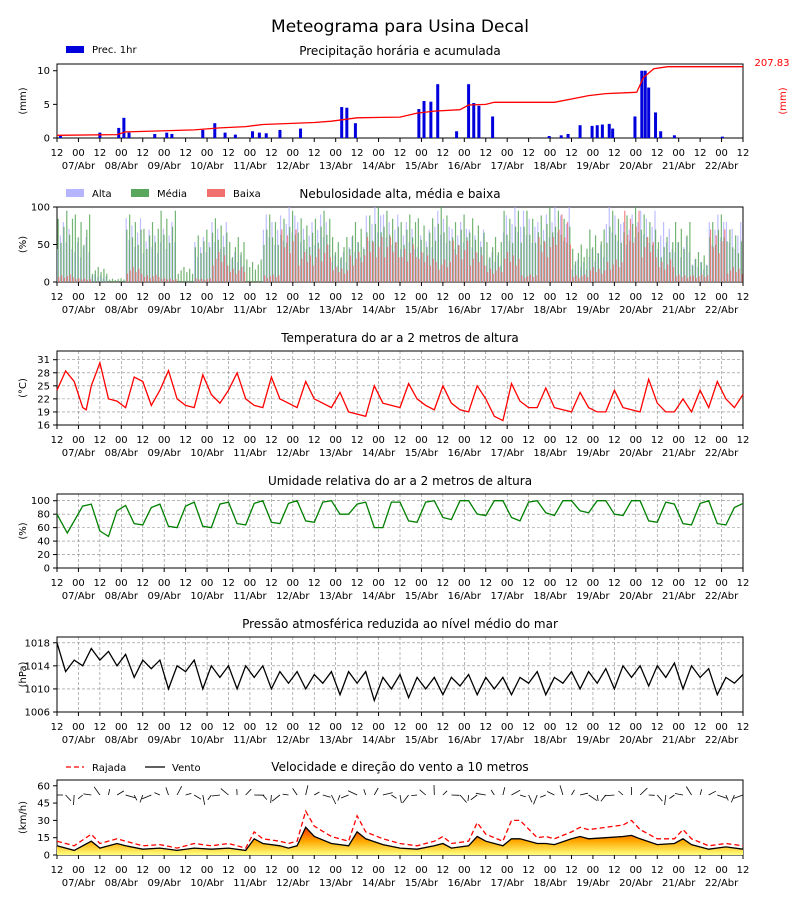  I want to click on y-tick-label: 1018, so click(37, 643).